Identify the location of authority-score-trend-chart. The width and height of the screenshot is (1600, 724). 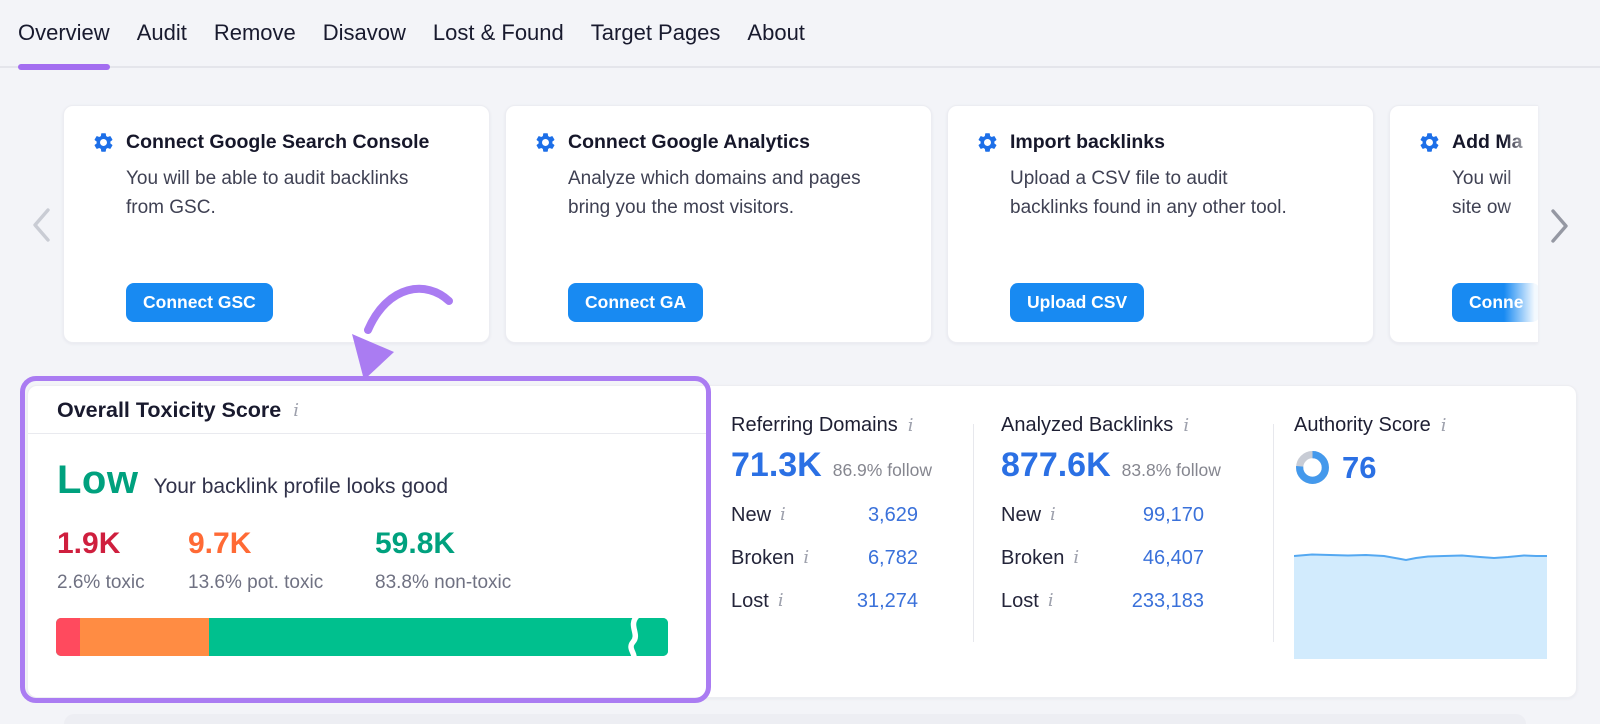
(1420, 604).